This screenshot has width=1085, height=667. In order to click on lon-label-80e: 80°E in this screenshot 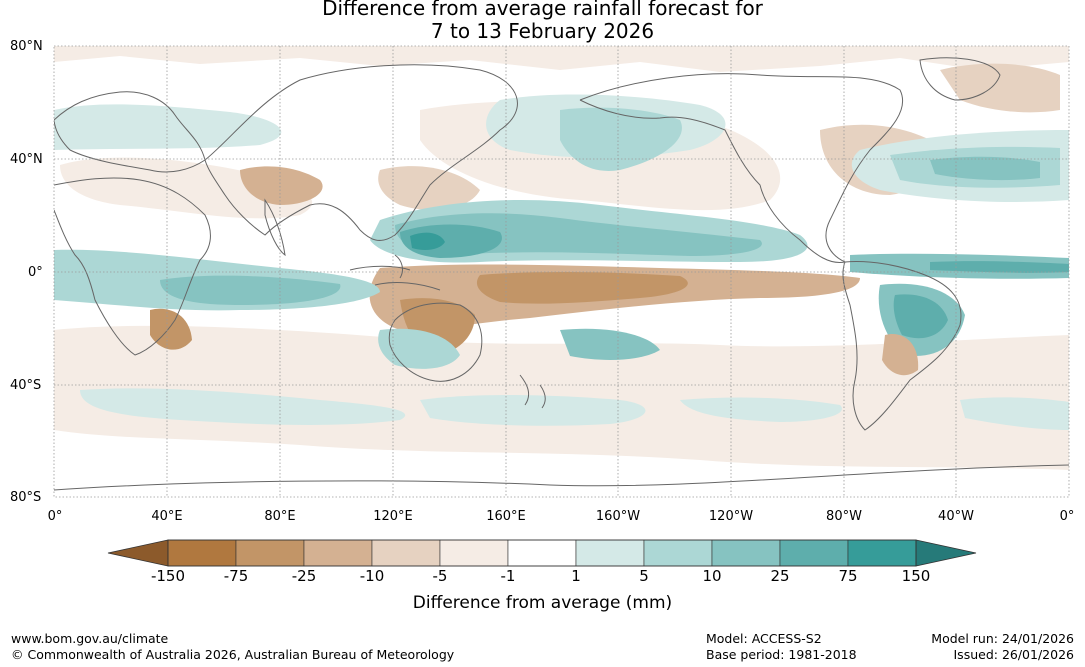, I will do `click(280, 516)`.